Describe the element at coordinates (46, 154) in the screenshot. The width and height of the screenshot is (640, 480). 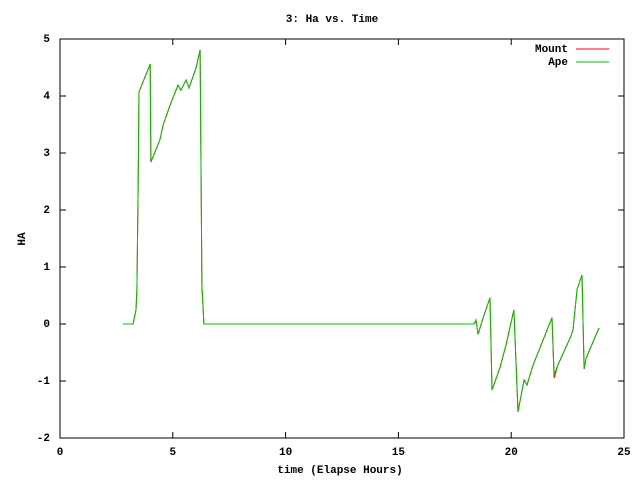
I see `y-tick-label: 3` at that location.